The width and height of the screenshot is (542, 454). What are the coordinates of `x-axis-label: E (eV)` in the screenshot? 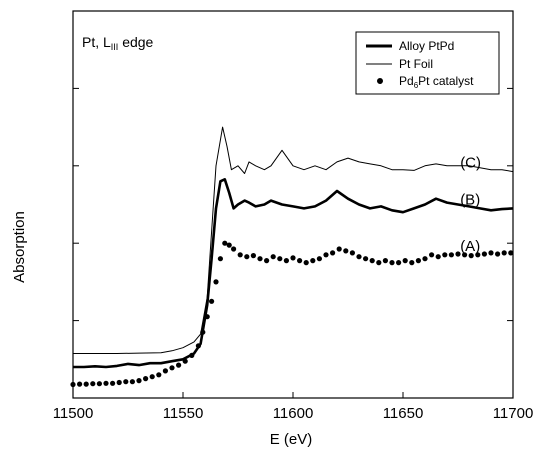 It's located at (291, 439).